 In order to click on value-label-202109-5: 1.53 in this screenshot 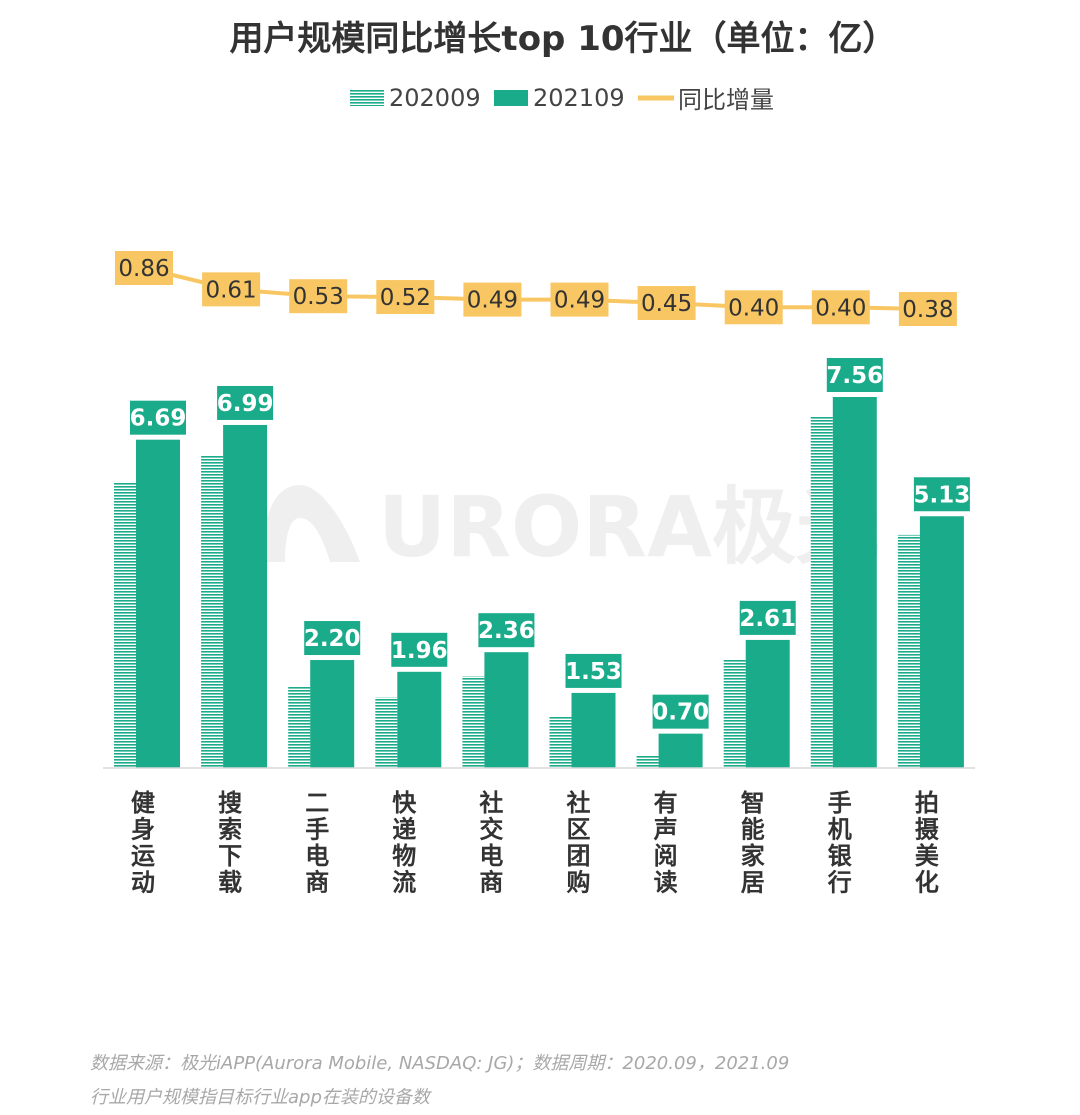, I will do `click(593, 672)`.